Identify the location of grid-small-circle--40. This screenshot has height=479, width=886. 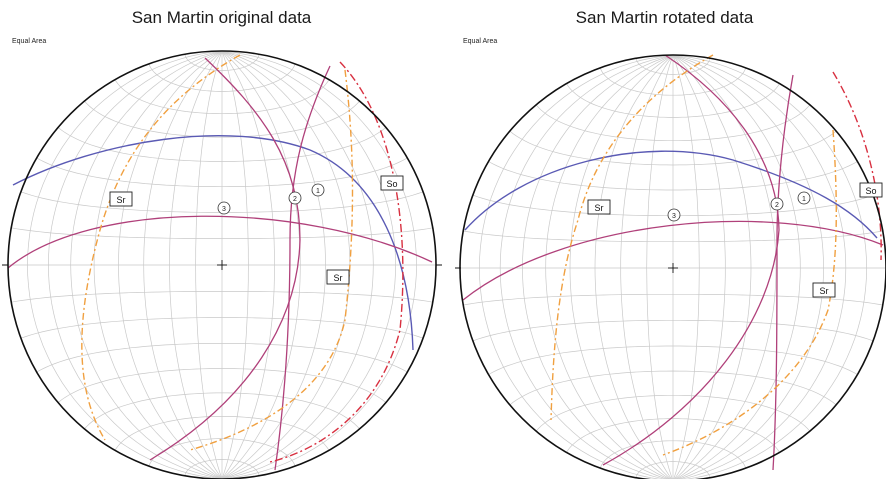
(222, 385).